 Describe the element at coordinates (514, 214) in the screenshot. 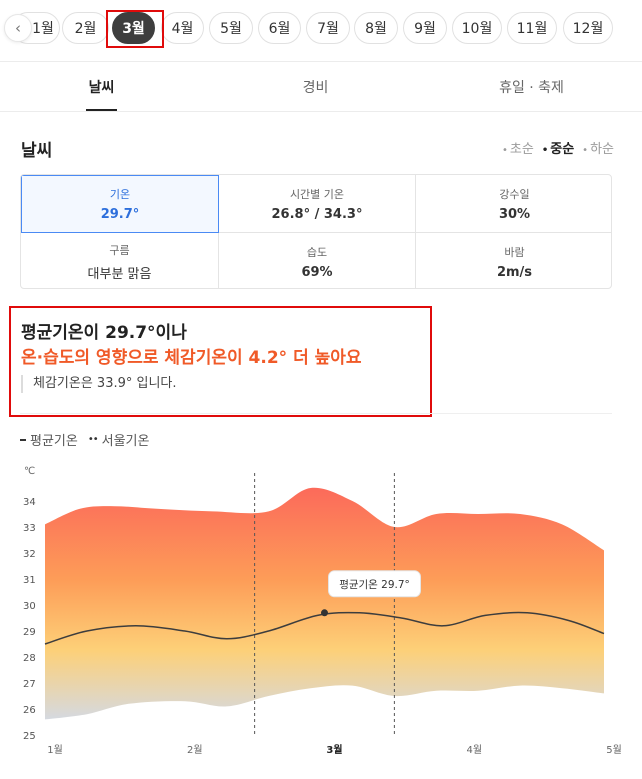

I see `stat-value: 30%` at that location.